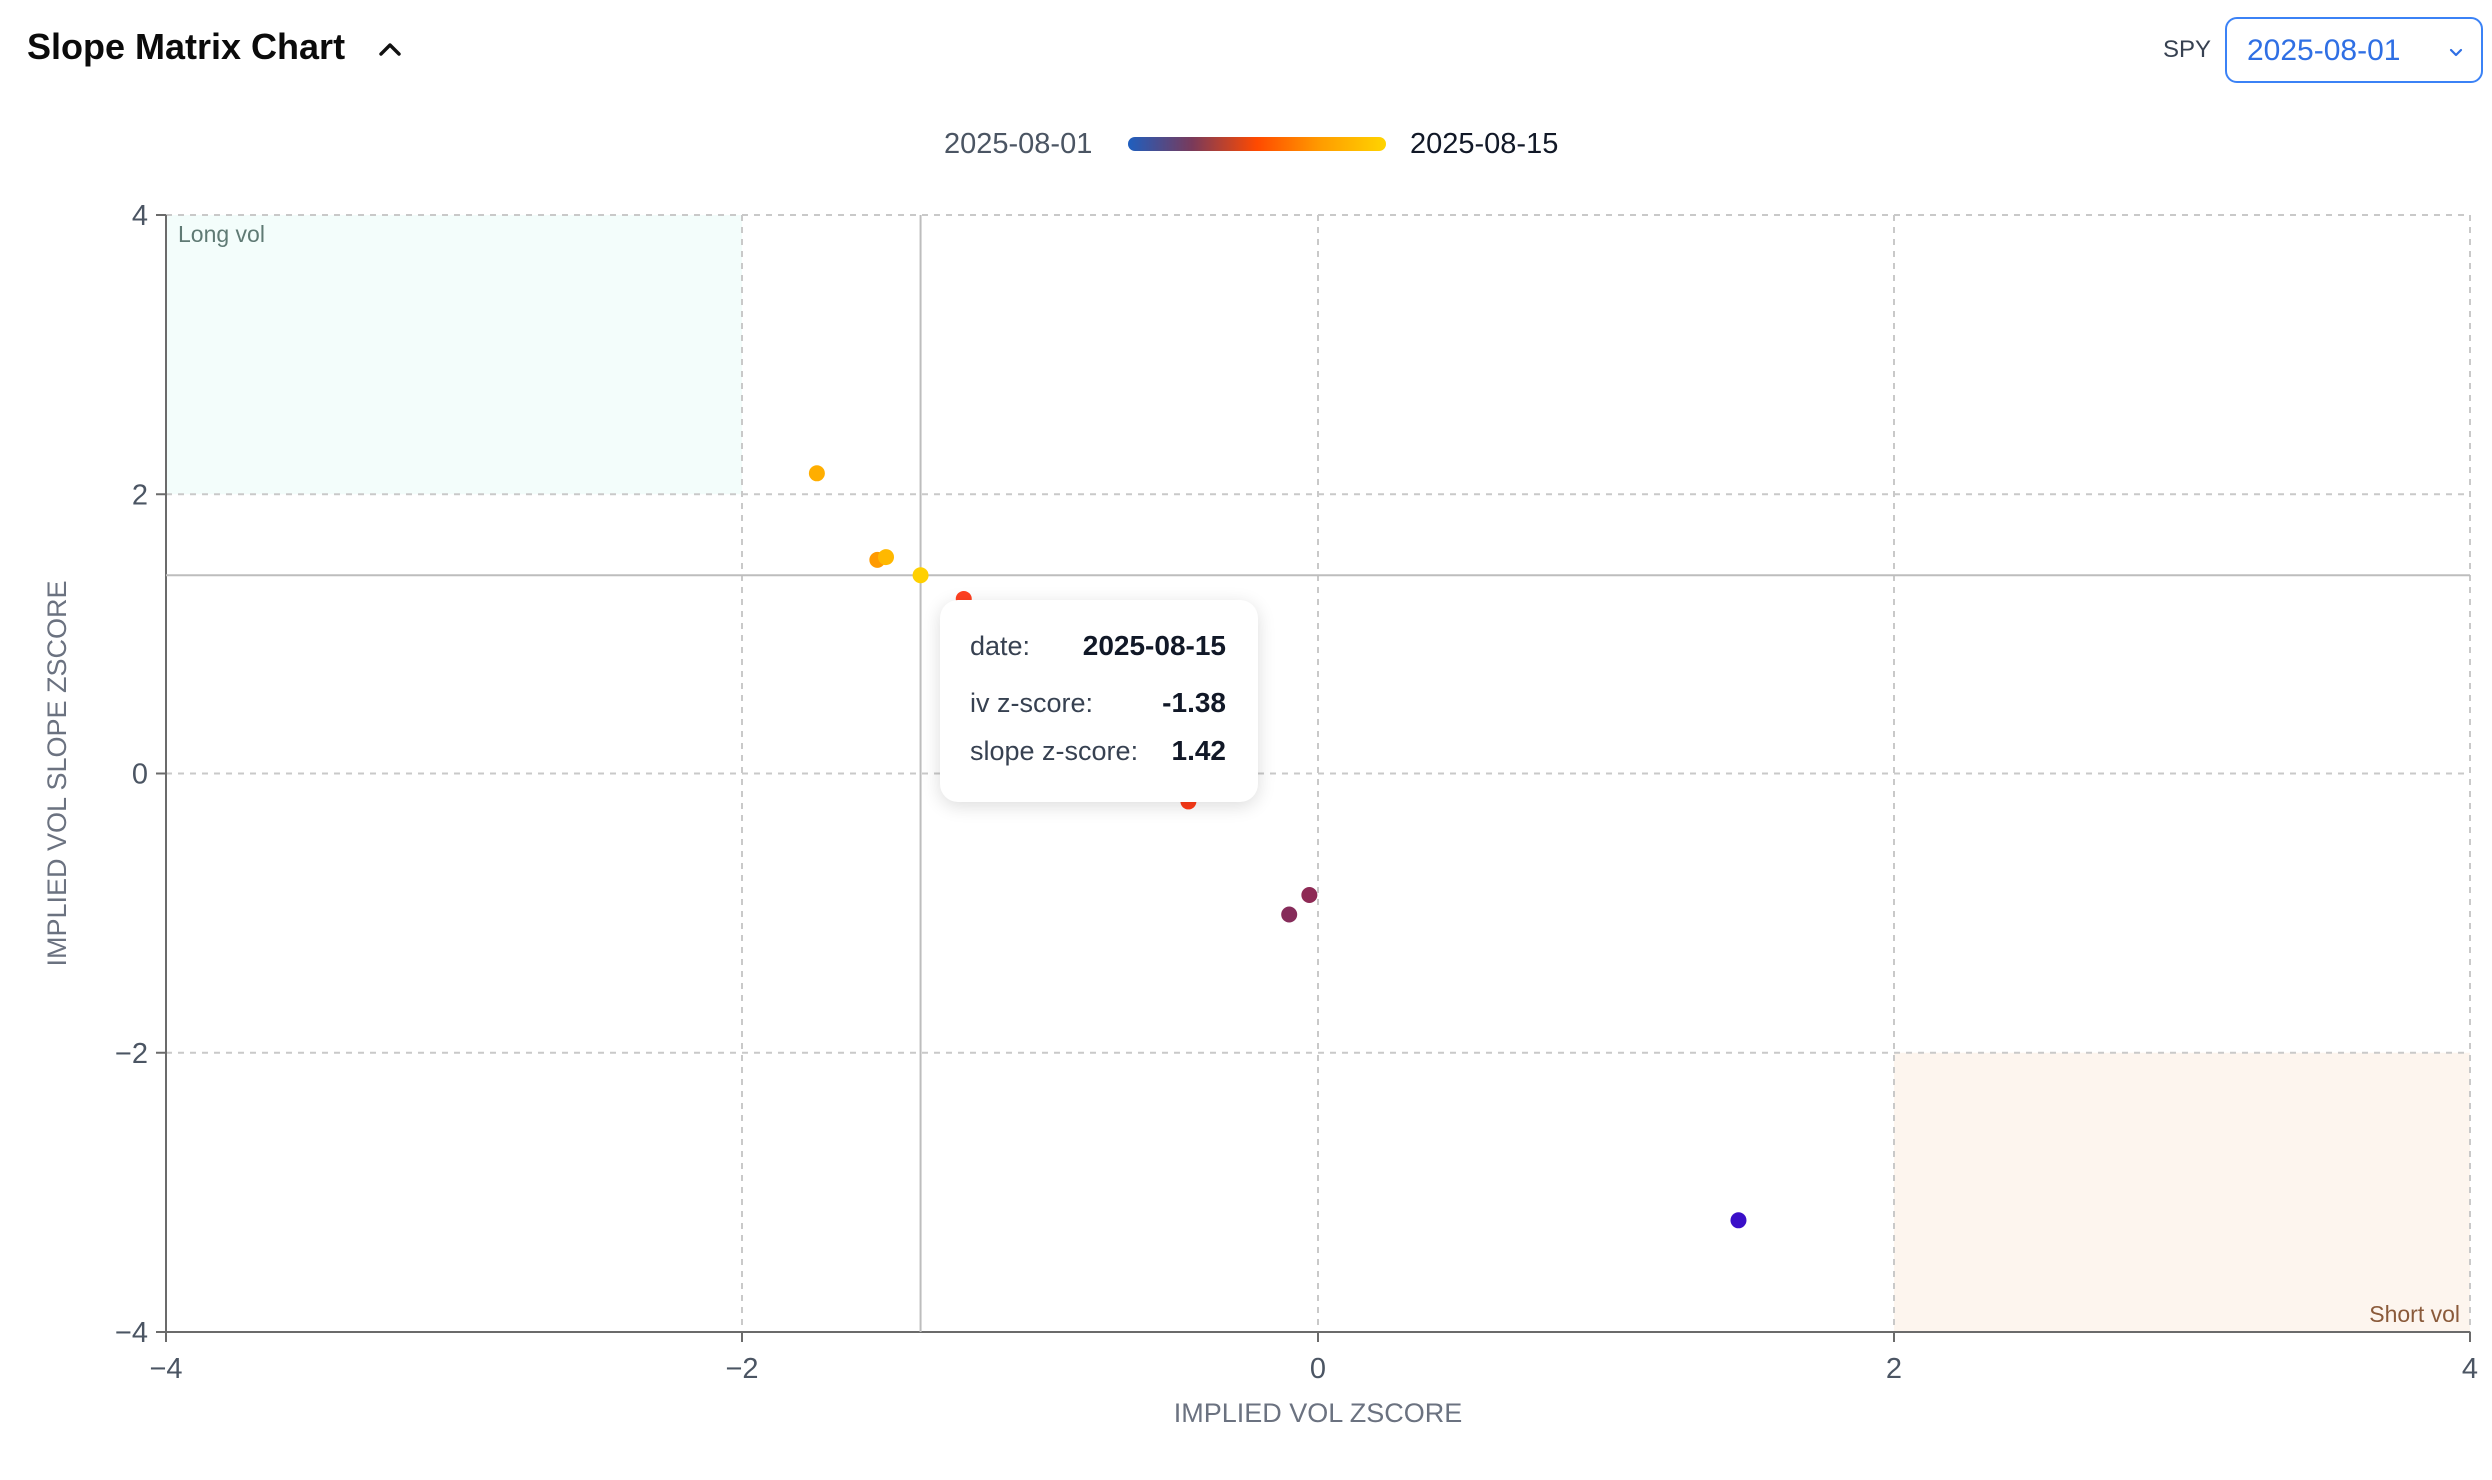 The width and height of the screenshot is (2492, 1480). What do you see at coordinates (140, 775) in the screenshot?
I see `y-tick-label: 0` at bounding box center [140, 775].